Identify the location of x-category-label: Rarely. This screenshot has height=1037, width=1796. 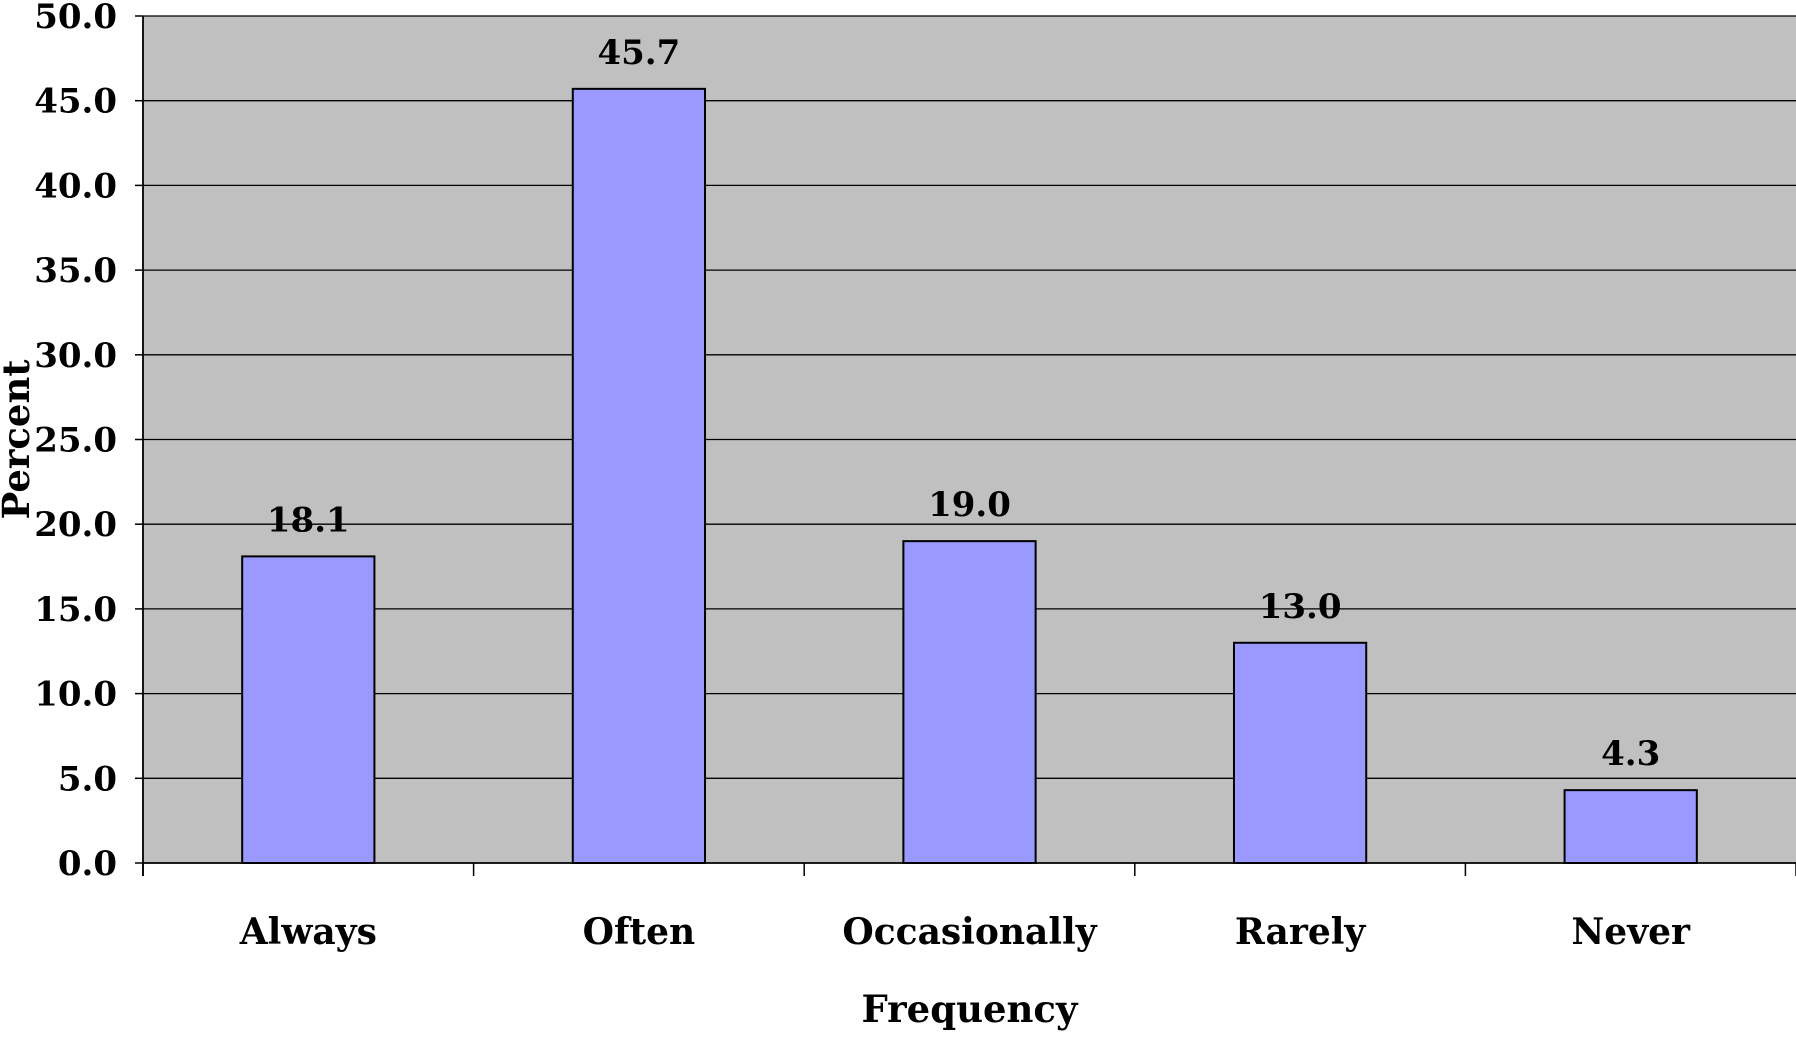
(1301, 932).